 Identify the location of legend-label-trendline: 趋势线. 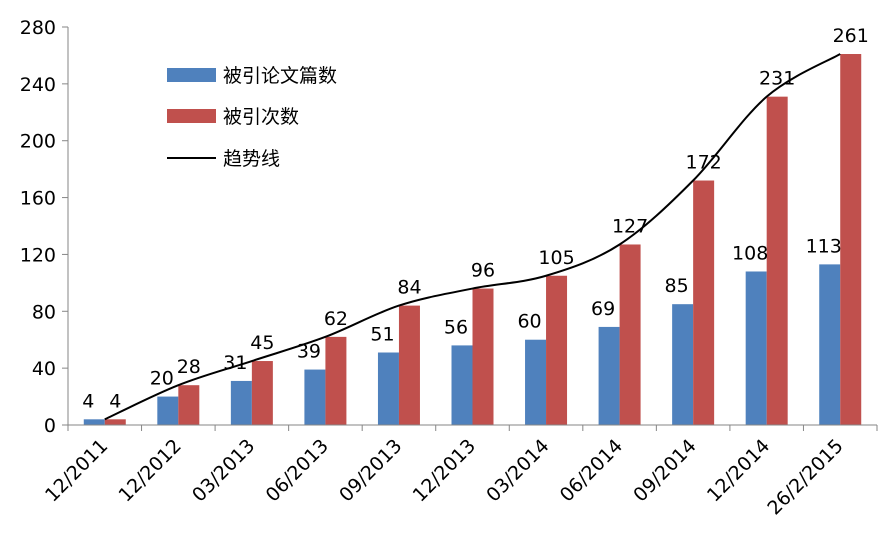
(251, 159).